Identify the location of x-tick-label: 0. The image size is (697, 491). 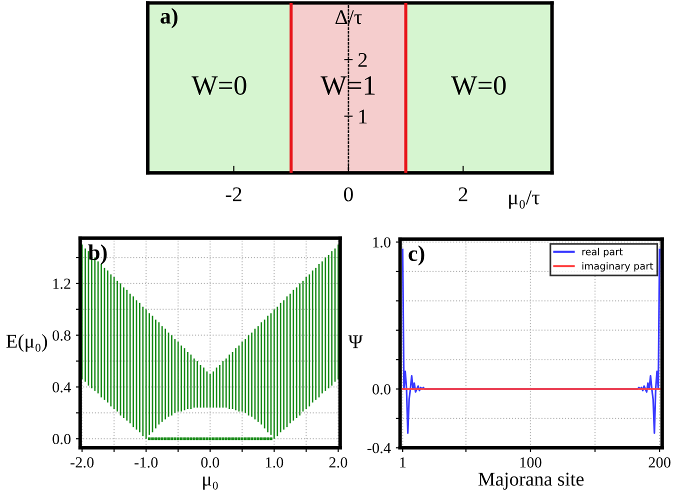
(348, 194).